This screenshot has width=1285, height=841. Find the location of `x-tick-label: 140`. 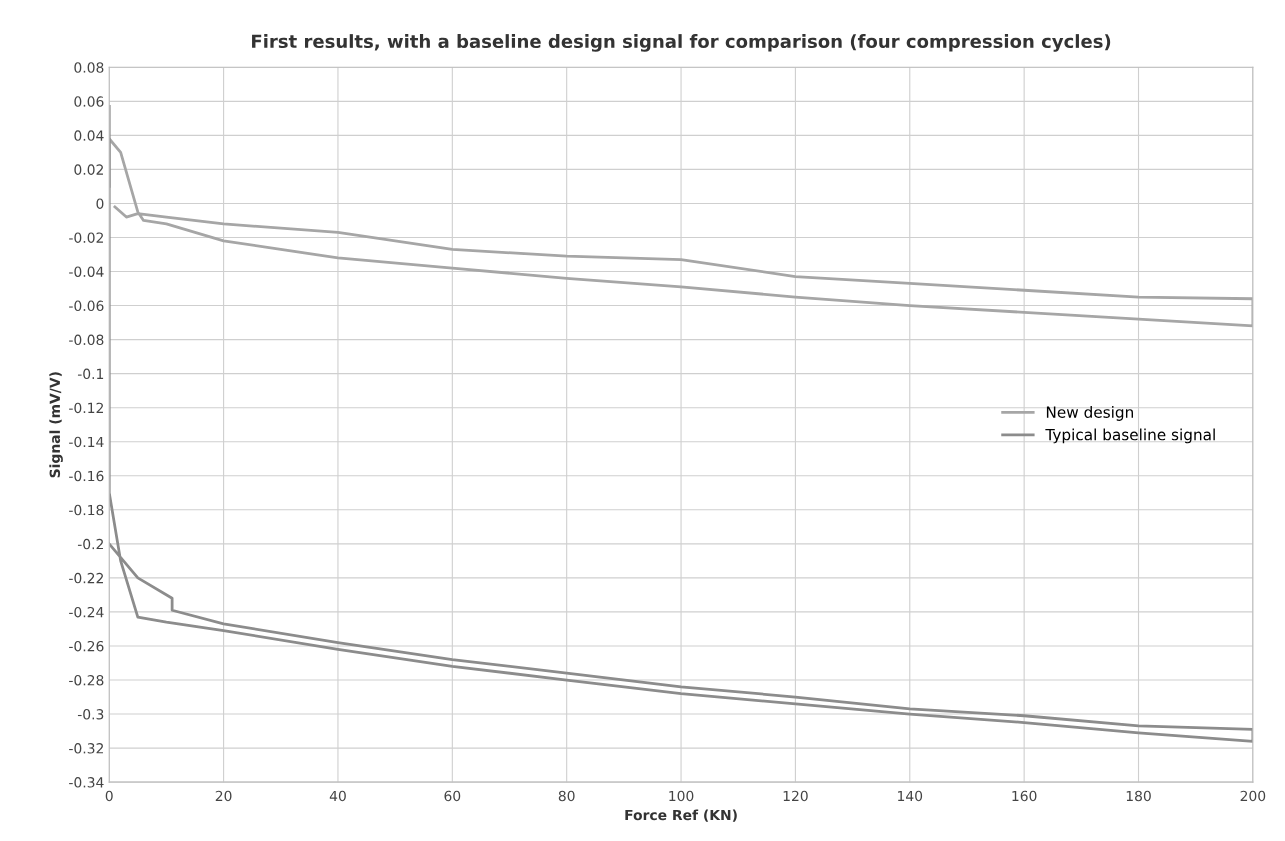

x-tick-label: 140 is located at coordinates (910, 796).